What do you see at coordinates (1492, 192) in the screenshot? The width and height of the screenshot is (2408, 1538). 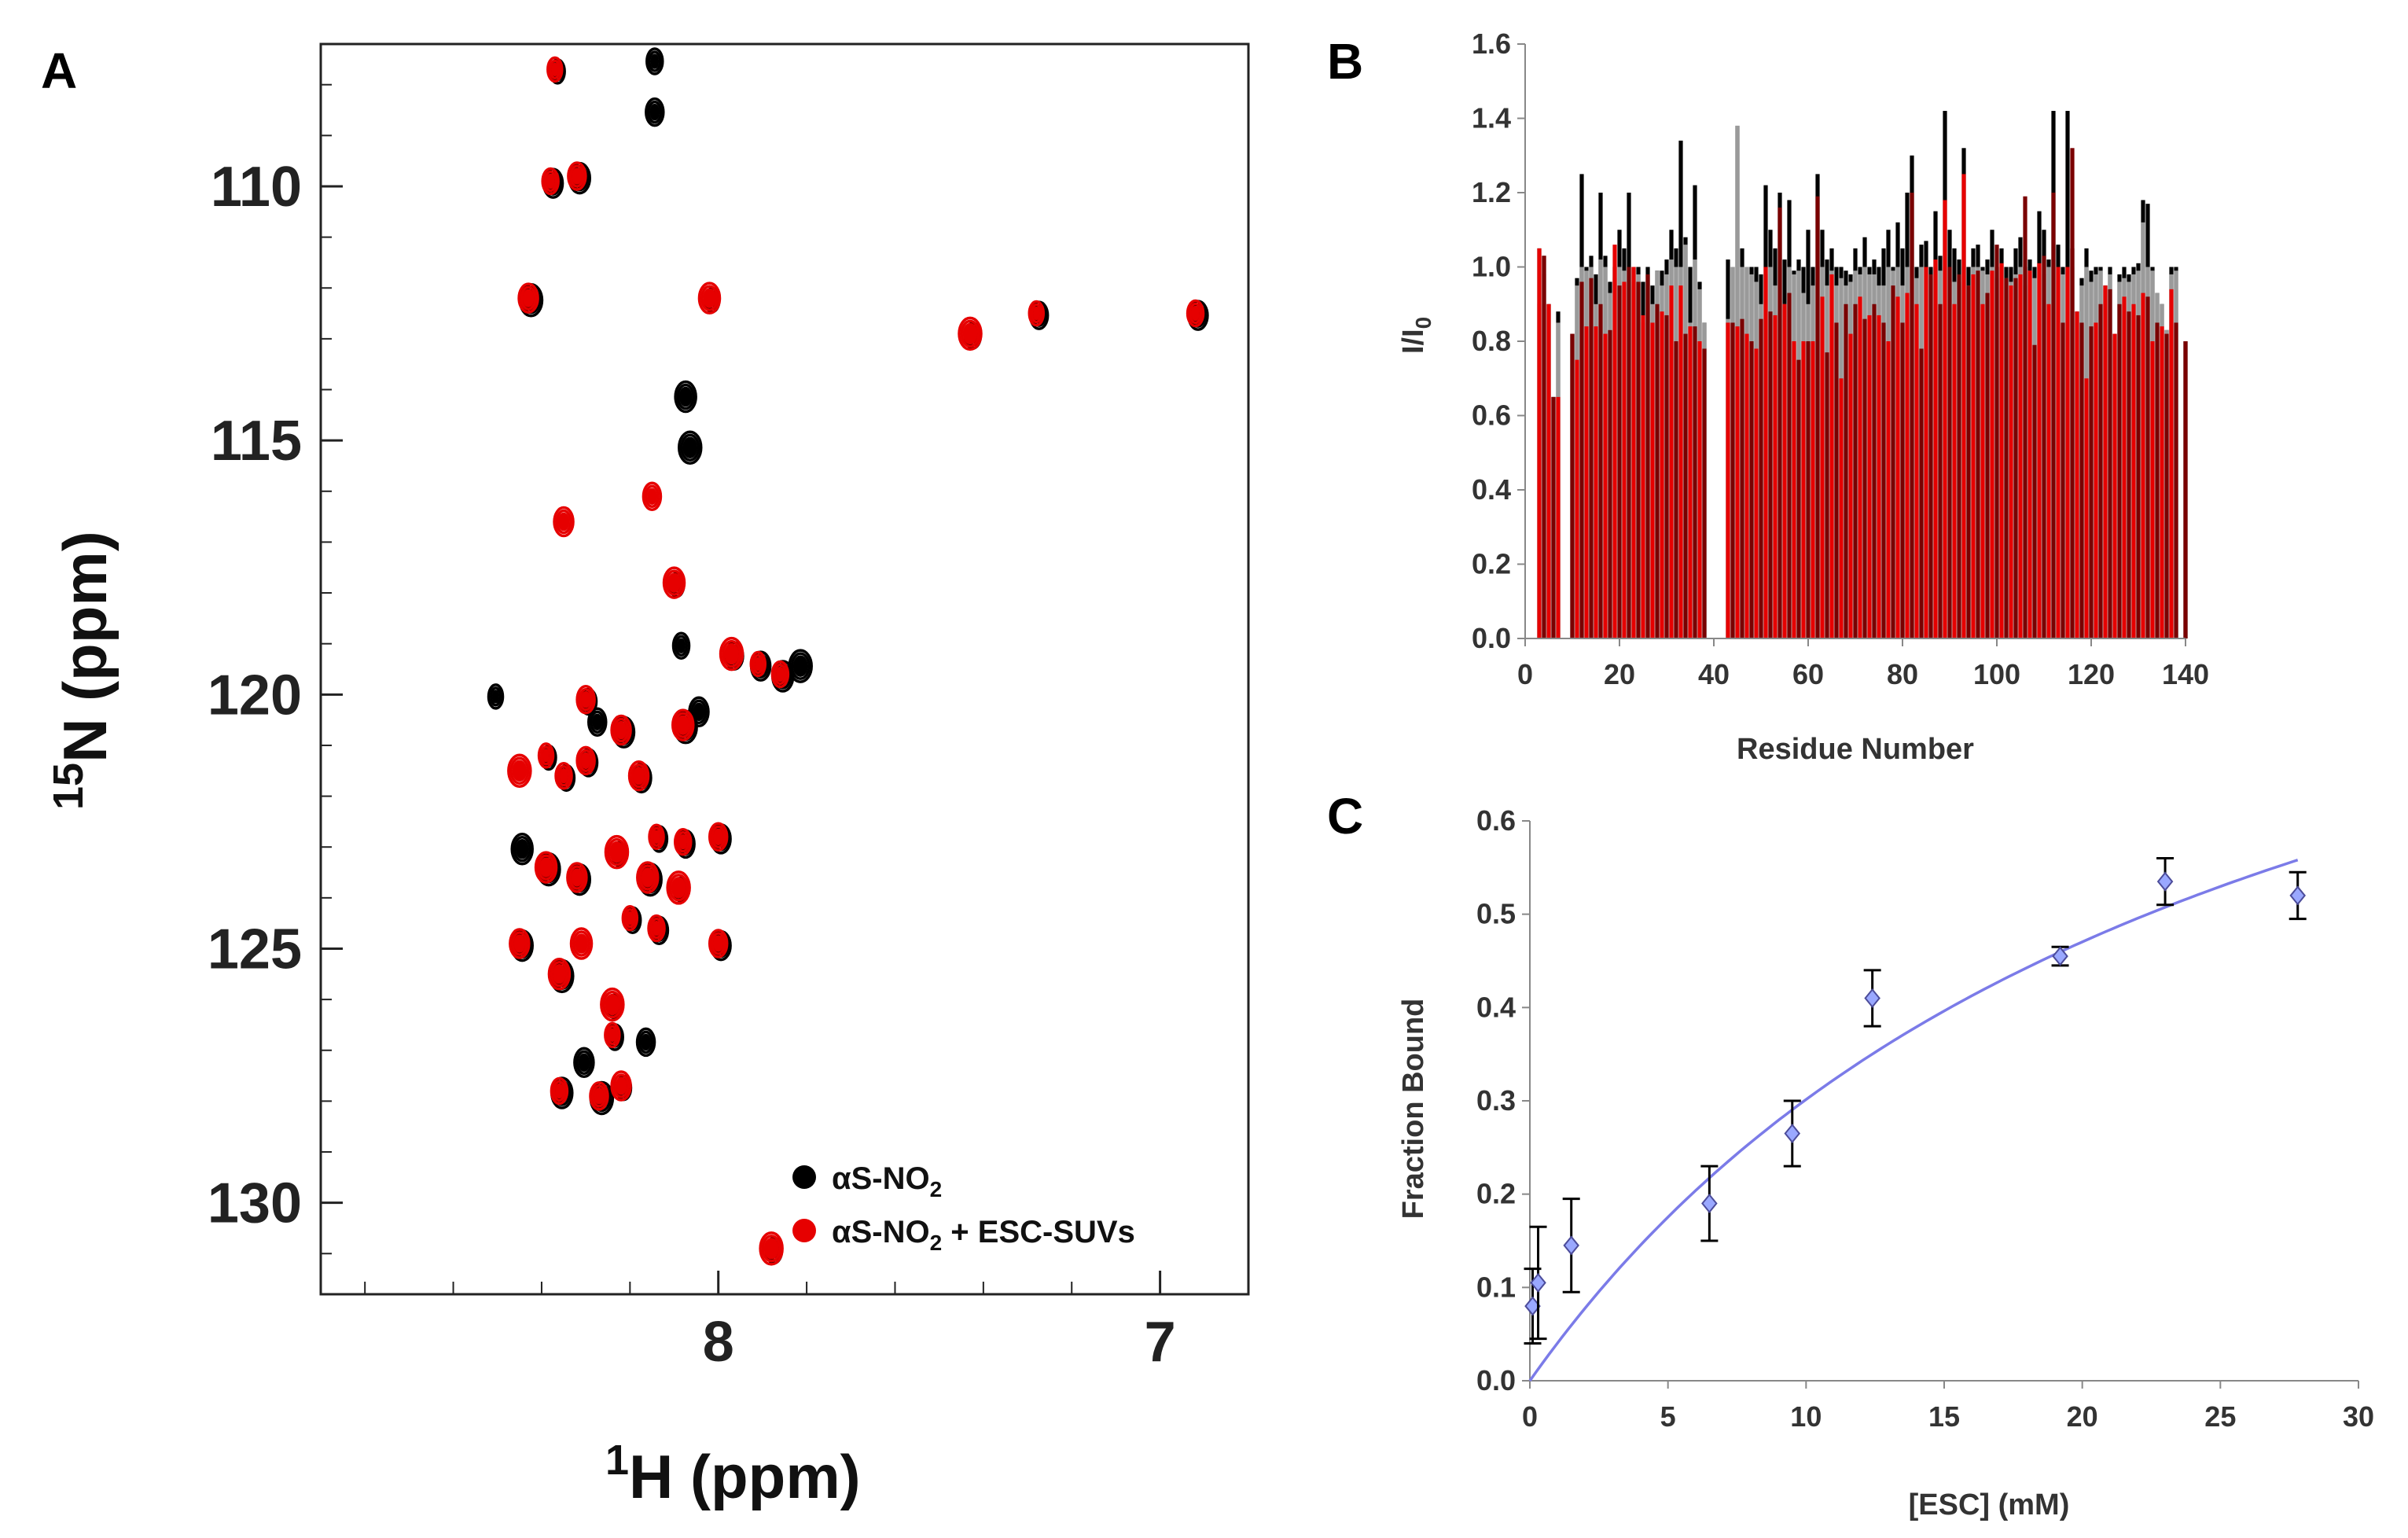 I see `panel-b-y-tick-label: 1.2` at bounding box center [1492, 192].